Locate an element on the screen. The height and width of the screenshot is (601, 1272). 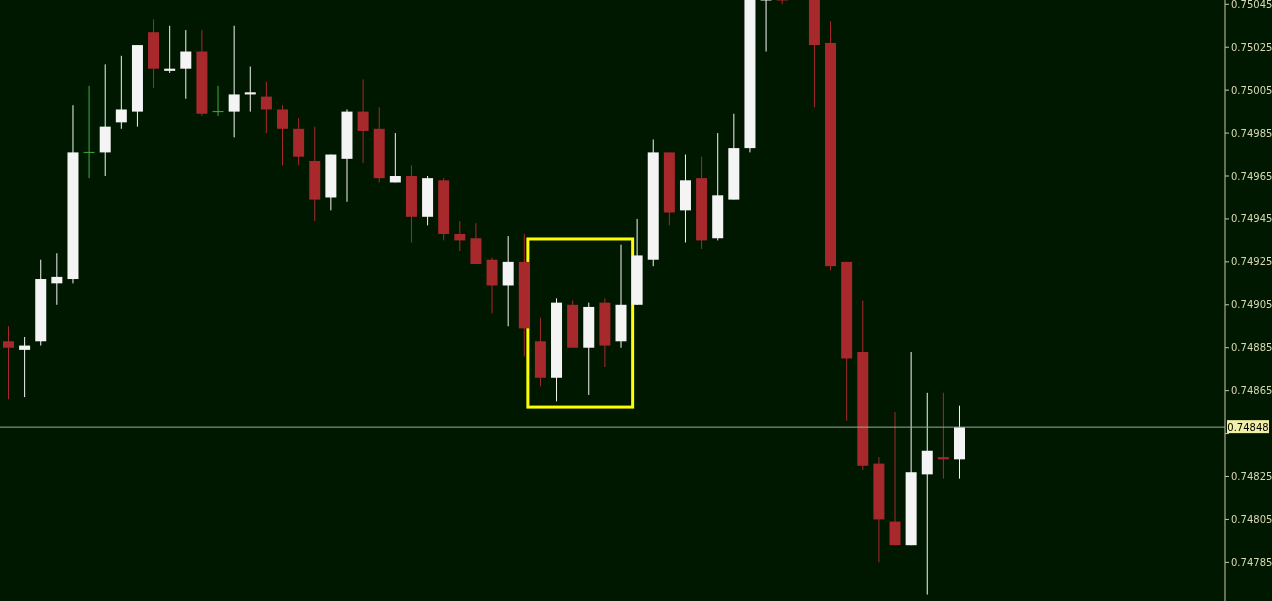
y-tick-label: 0.74785 is located at coordinates (1251, 562).